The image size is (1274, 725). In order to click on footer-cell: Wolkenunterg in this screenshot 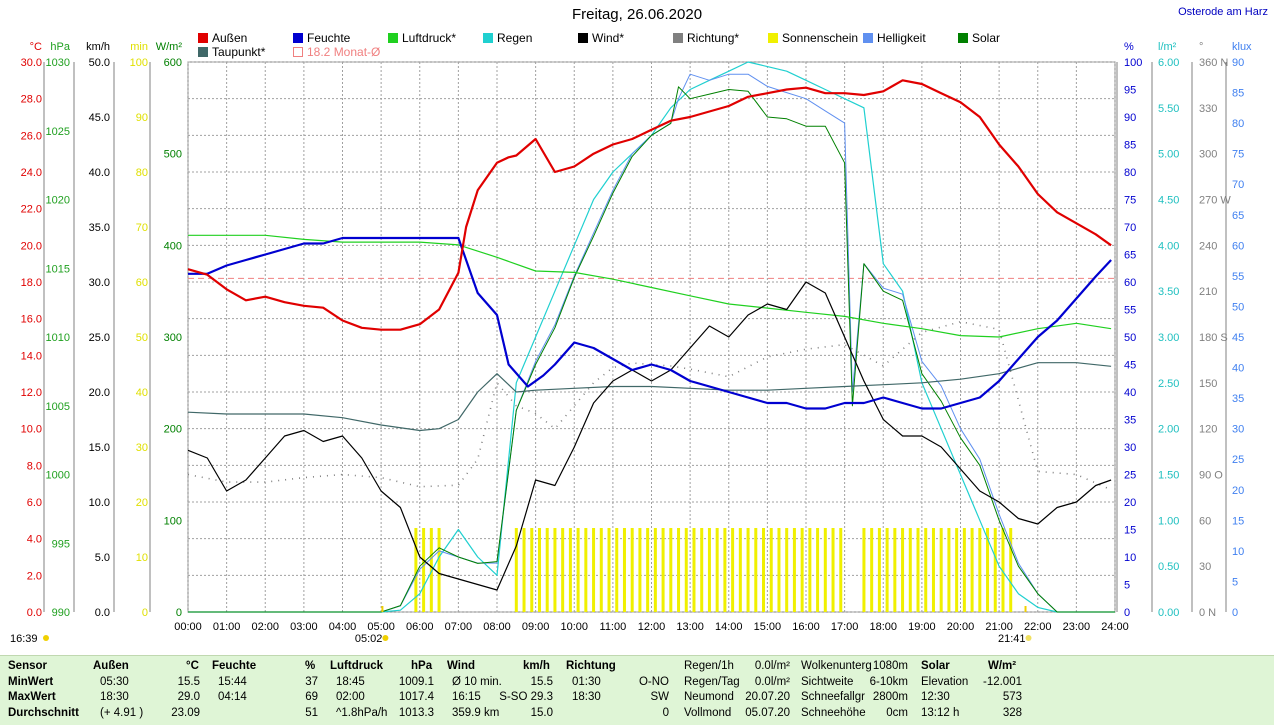, I will do `click(836, 666)`.